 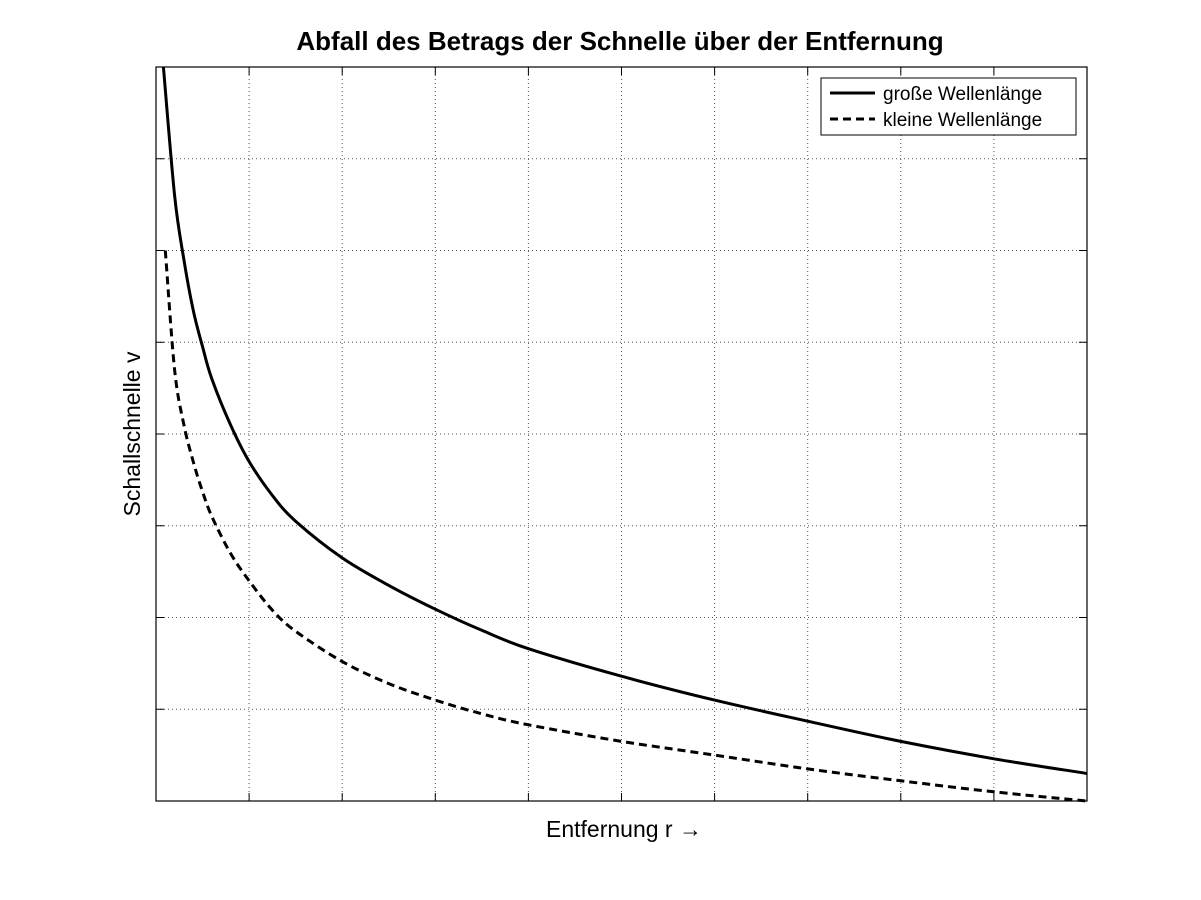 I want to click on x-axis-label: Entfernung r →, so click(x=624, y=829).